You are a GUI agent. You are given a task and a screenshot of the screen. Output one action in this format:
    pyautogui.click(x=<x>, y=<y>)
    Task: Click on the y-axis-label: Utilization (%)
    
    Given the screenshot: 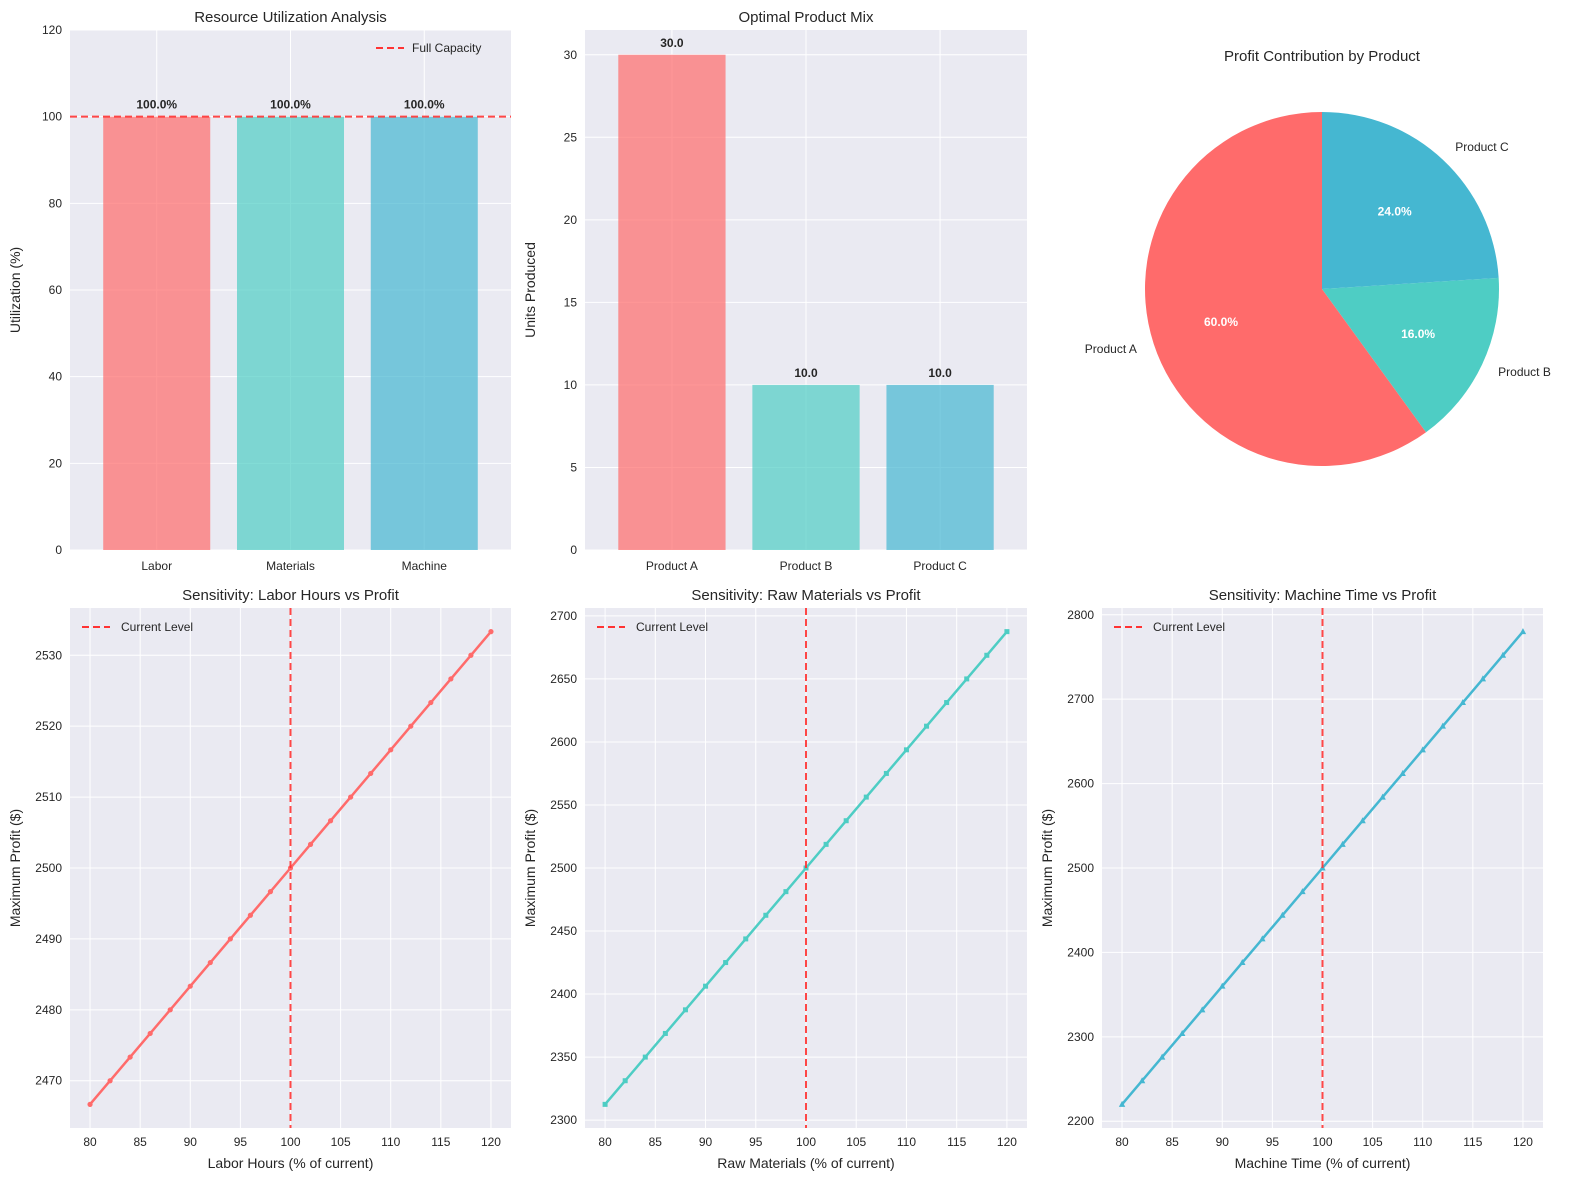 What is the action you would take?
    pyautogui.click(x=15, y=290)
    